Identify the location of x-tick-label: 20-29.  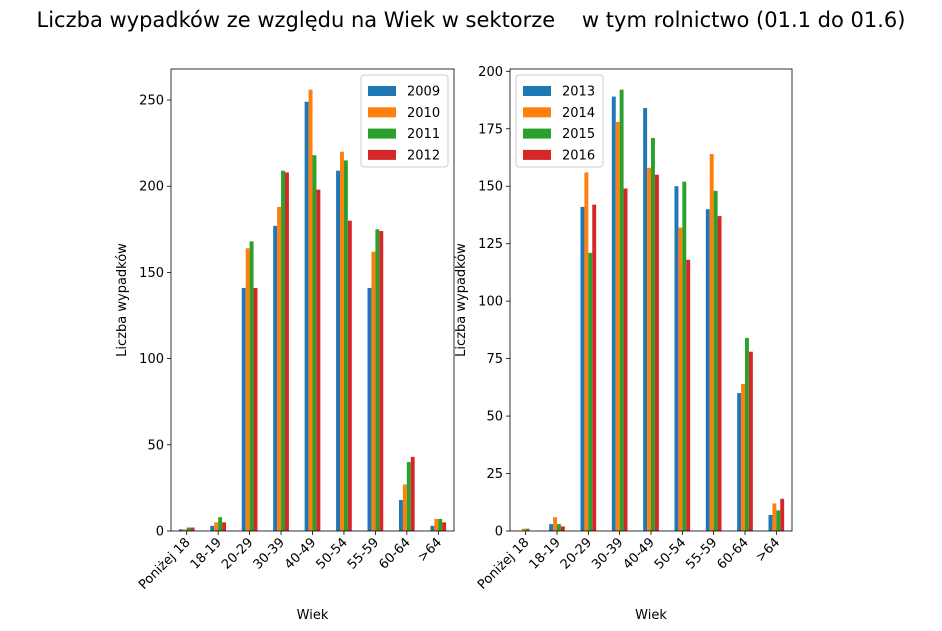
(237, 553).